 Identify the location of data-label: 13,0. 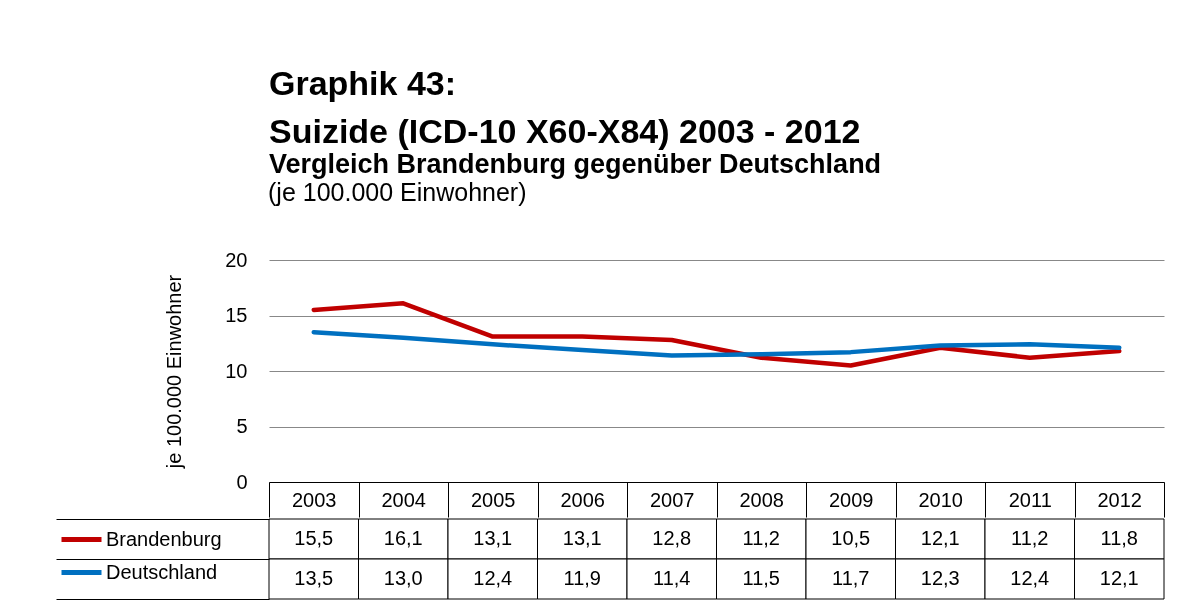
(403, 578).